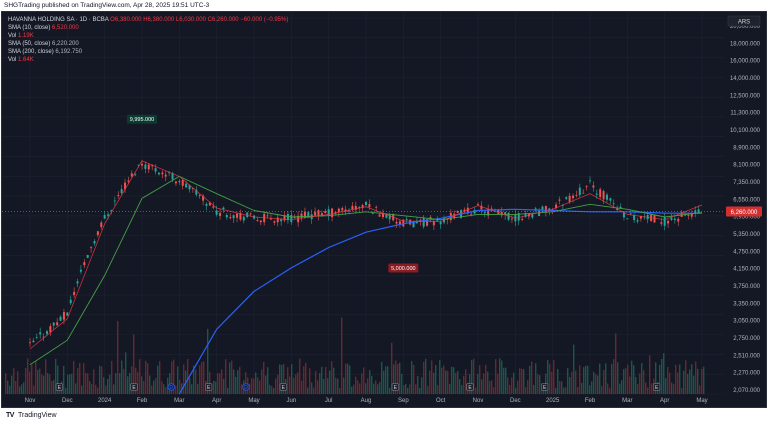 Image resolution: width=768 pixels, height=424 pixels. Describe the element at coordinates (148, 28) in the screenshot. I see `legend-sma10-row: SMA (10, close) 6,520.000` at that location.